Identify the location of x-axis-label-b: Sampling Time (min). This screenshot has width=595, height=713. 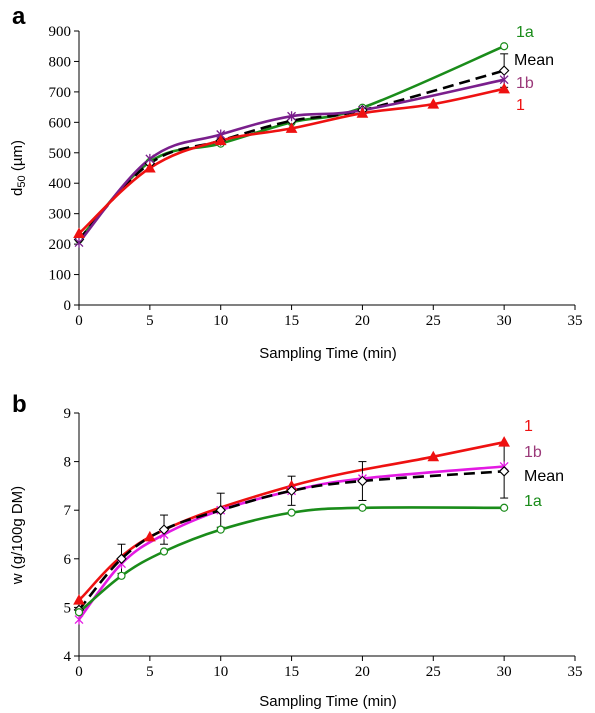
(328, 701).